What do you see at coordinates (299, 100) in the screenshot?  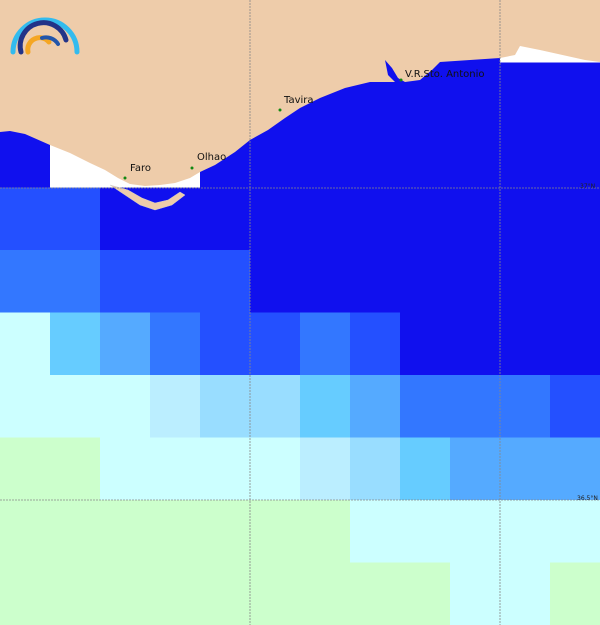 I see `city-label-tavira: Tavira` at bounding box center [299, 100].